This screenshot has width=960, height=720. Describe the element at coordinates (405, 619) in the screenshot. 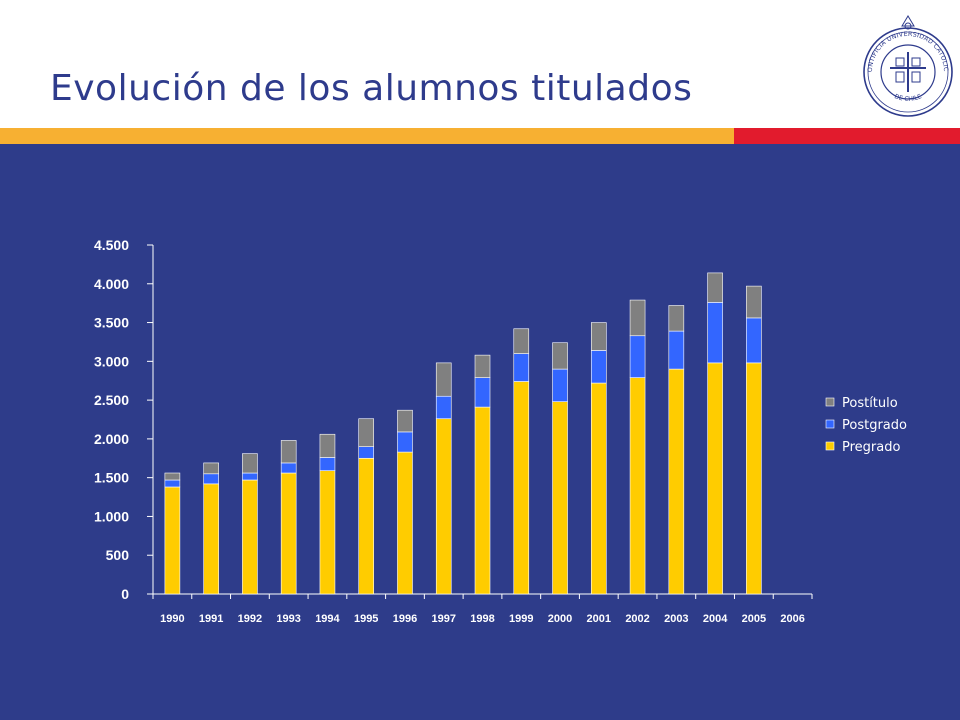

I see `x-tick-label: 1996` at that location.